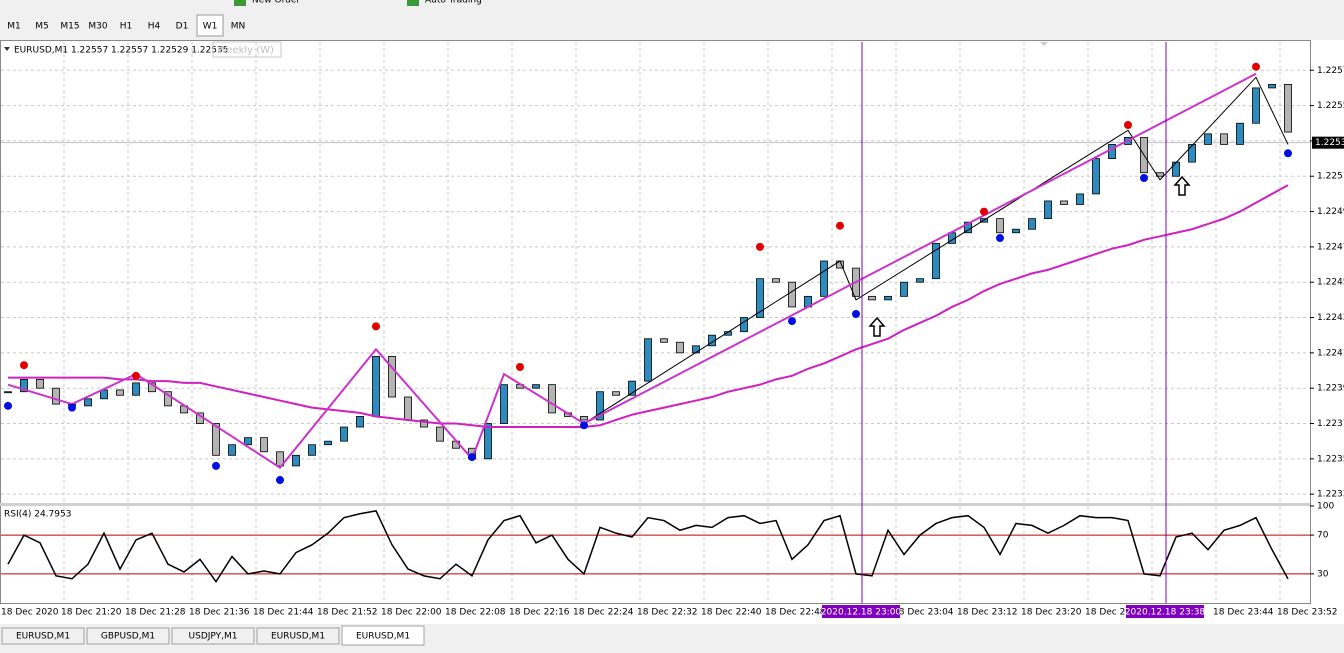  I want to click on timeframe-label: M5, so click(42, 27).